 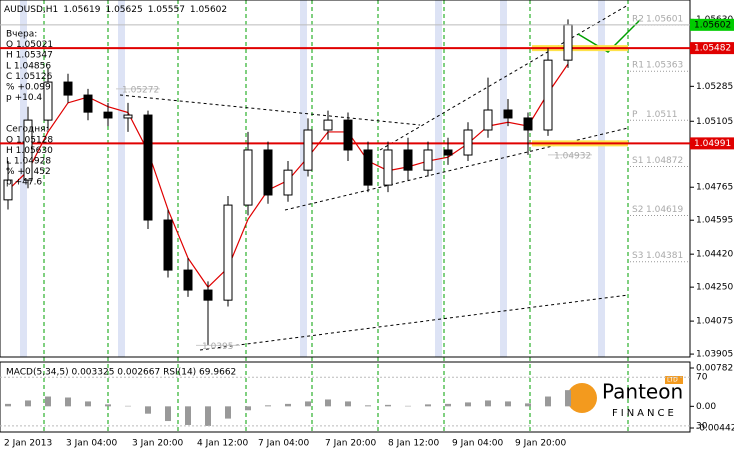 I want to click on annotation: 1.04932, so click(x=572, y=156).